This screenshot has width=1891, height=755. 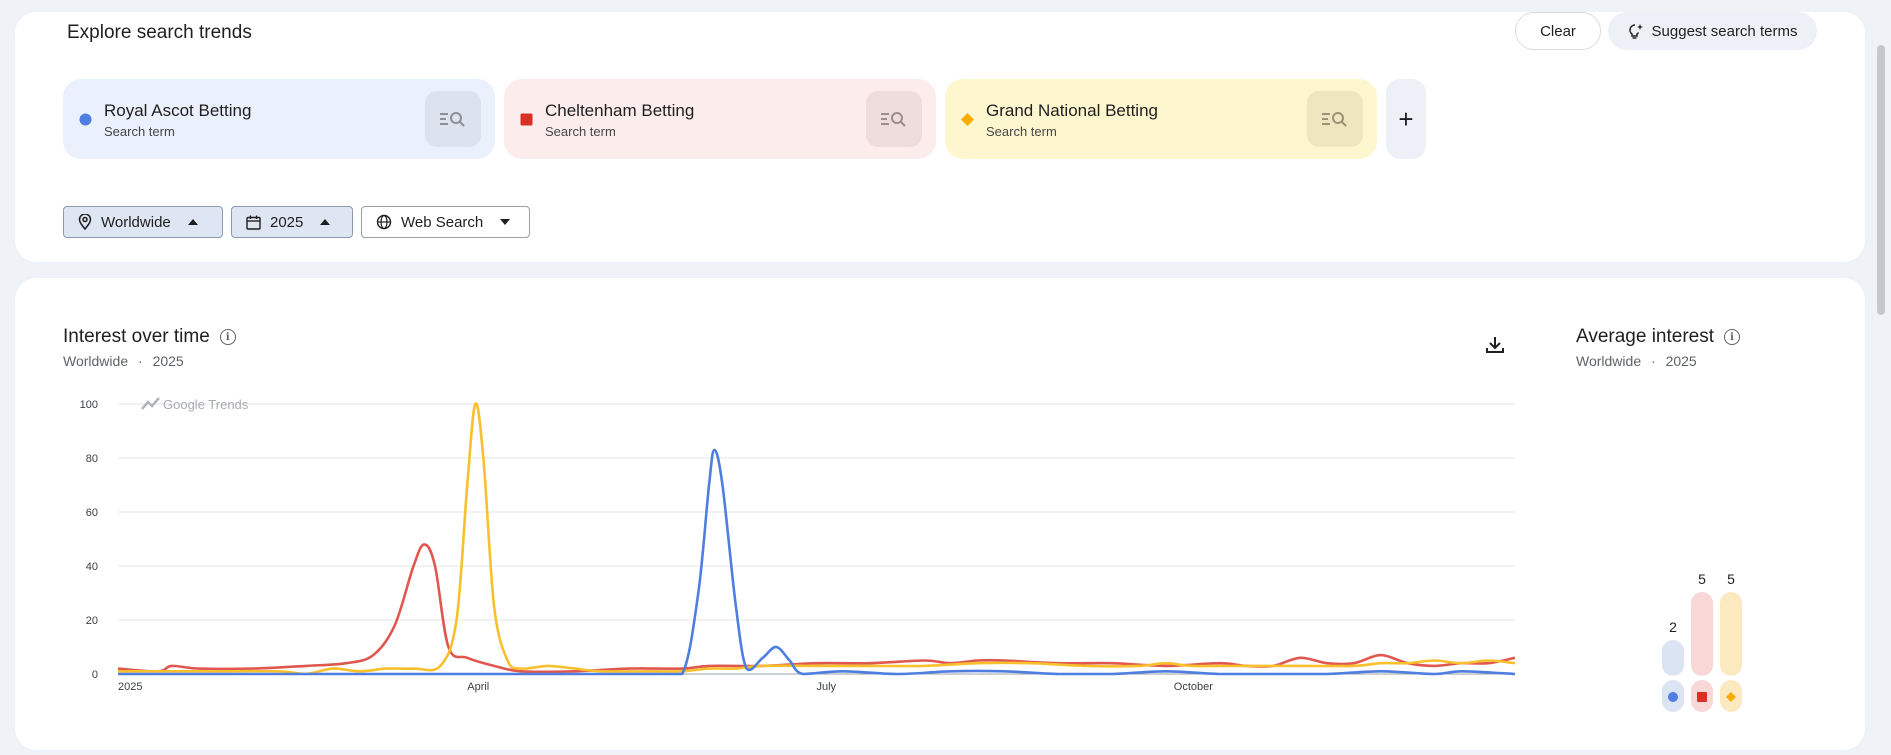 What do you see at coordinates (816, 608) in the screenshot?
I see `cheltenham-series-line` at bounding box center [816, 608].